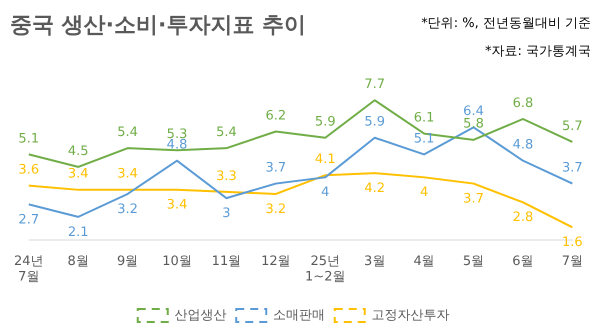 The image size is (597, 332). I want to click on legend-label: 소매판매, so click(298, 315).